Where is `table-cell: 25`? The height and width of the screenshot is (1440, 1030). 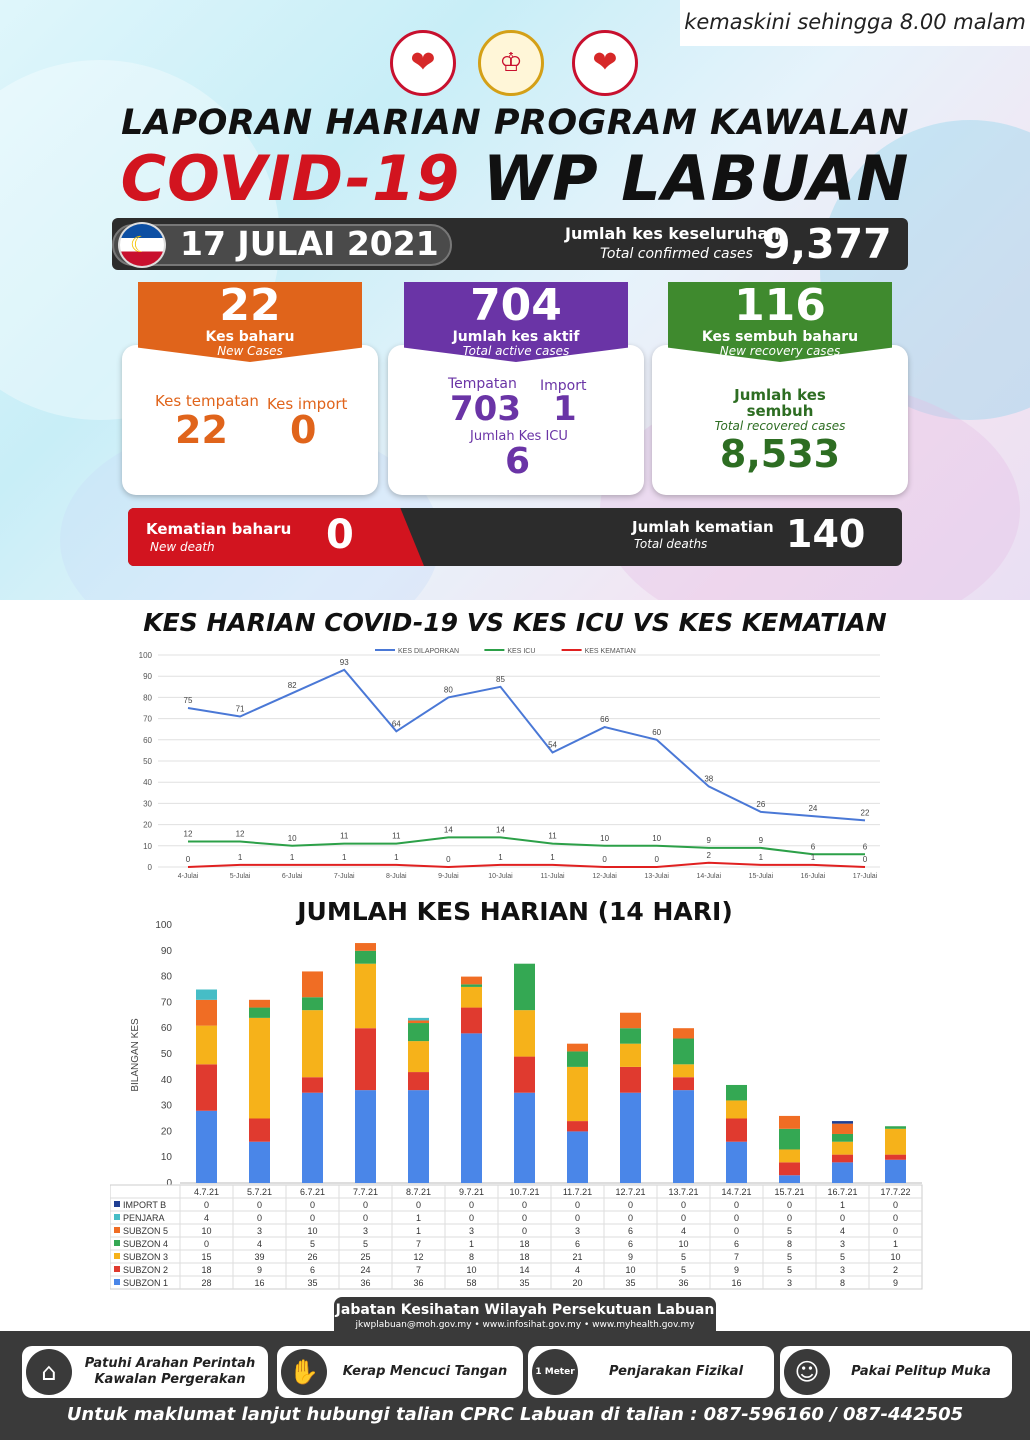 table-cell: 25 is located at coordinates (365, 1257).